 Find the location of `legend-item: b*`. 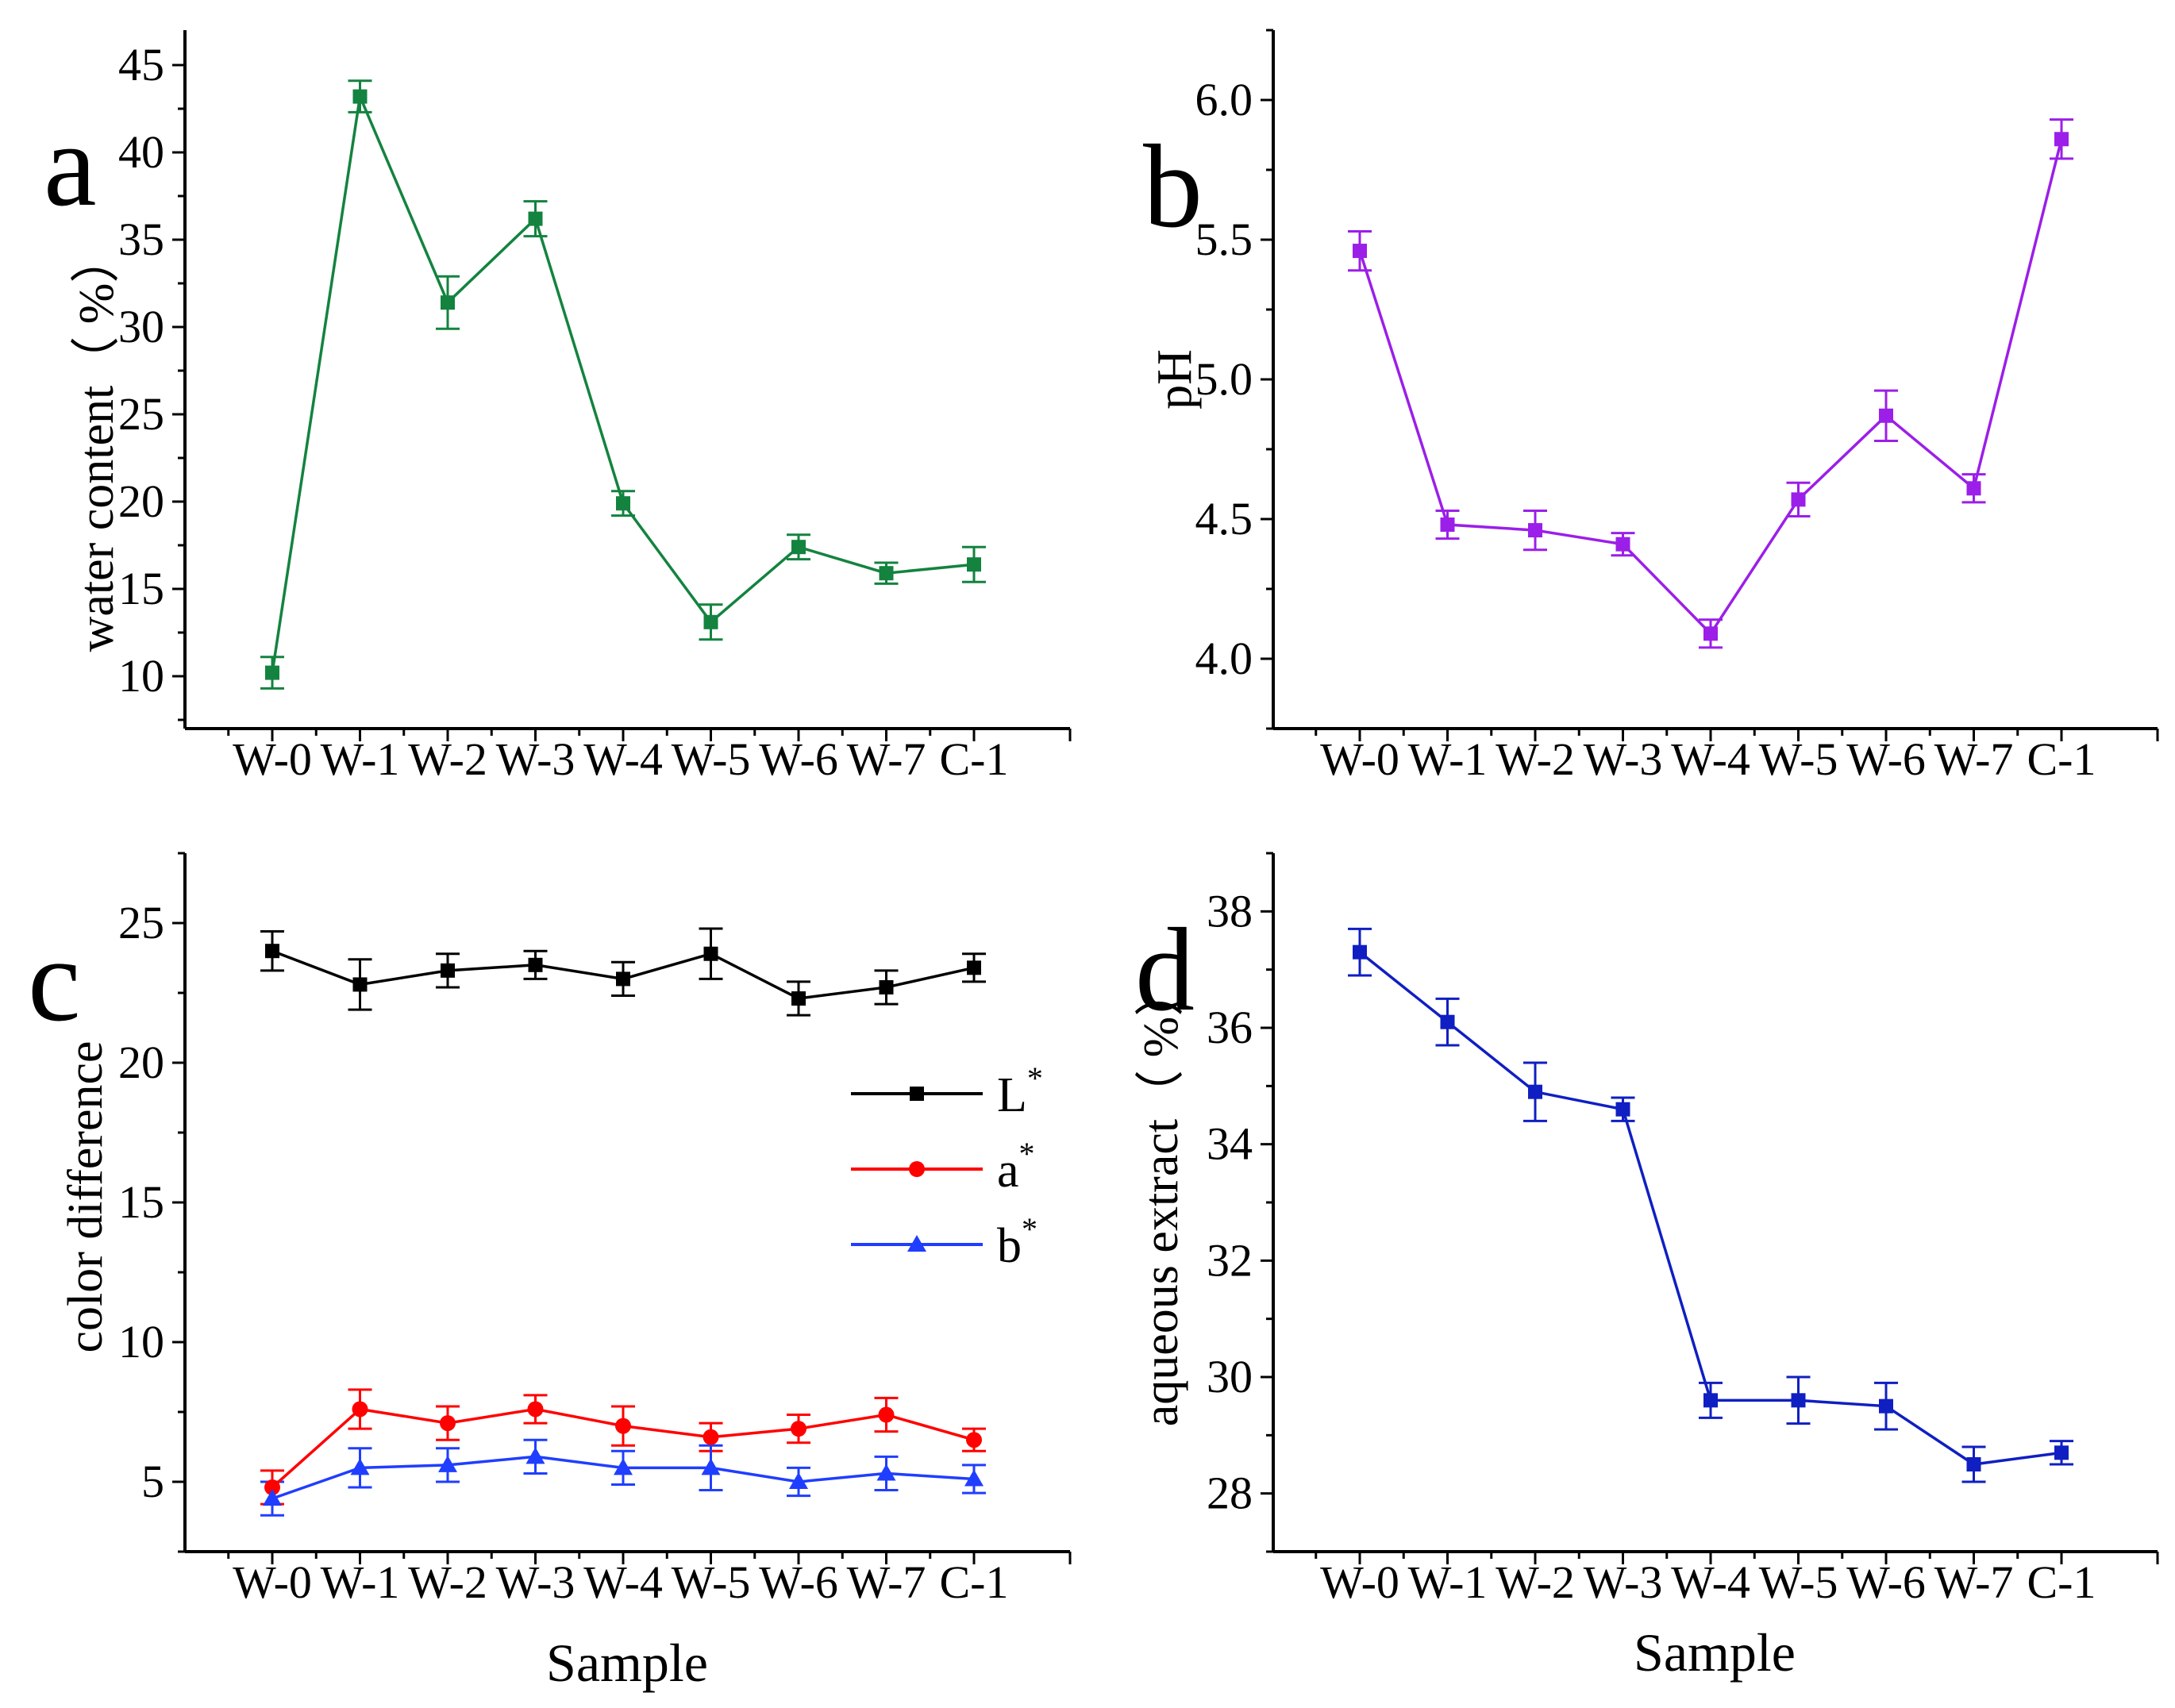

legend-item: b* is located at coordinates (944, 1242).